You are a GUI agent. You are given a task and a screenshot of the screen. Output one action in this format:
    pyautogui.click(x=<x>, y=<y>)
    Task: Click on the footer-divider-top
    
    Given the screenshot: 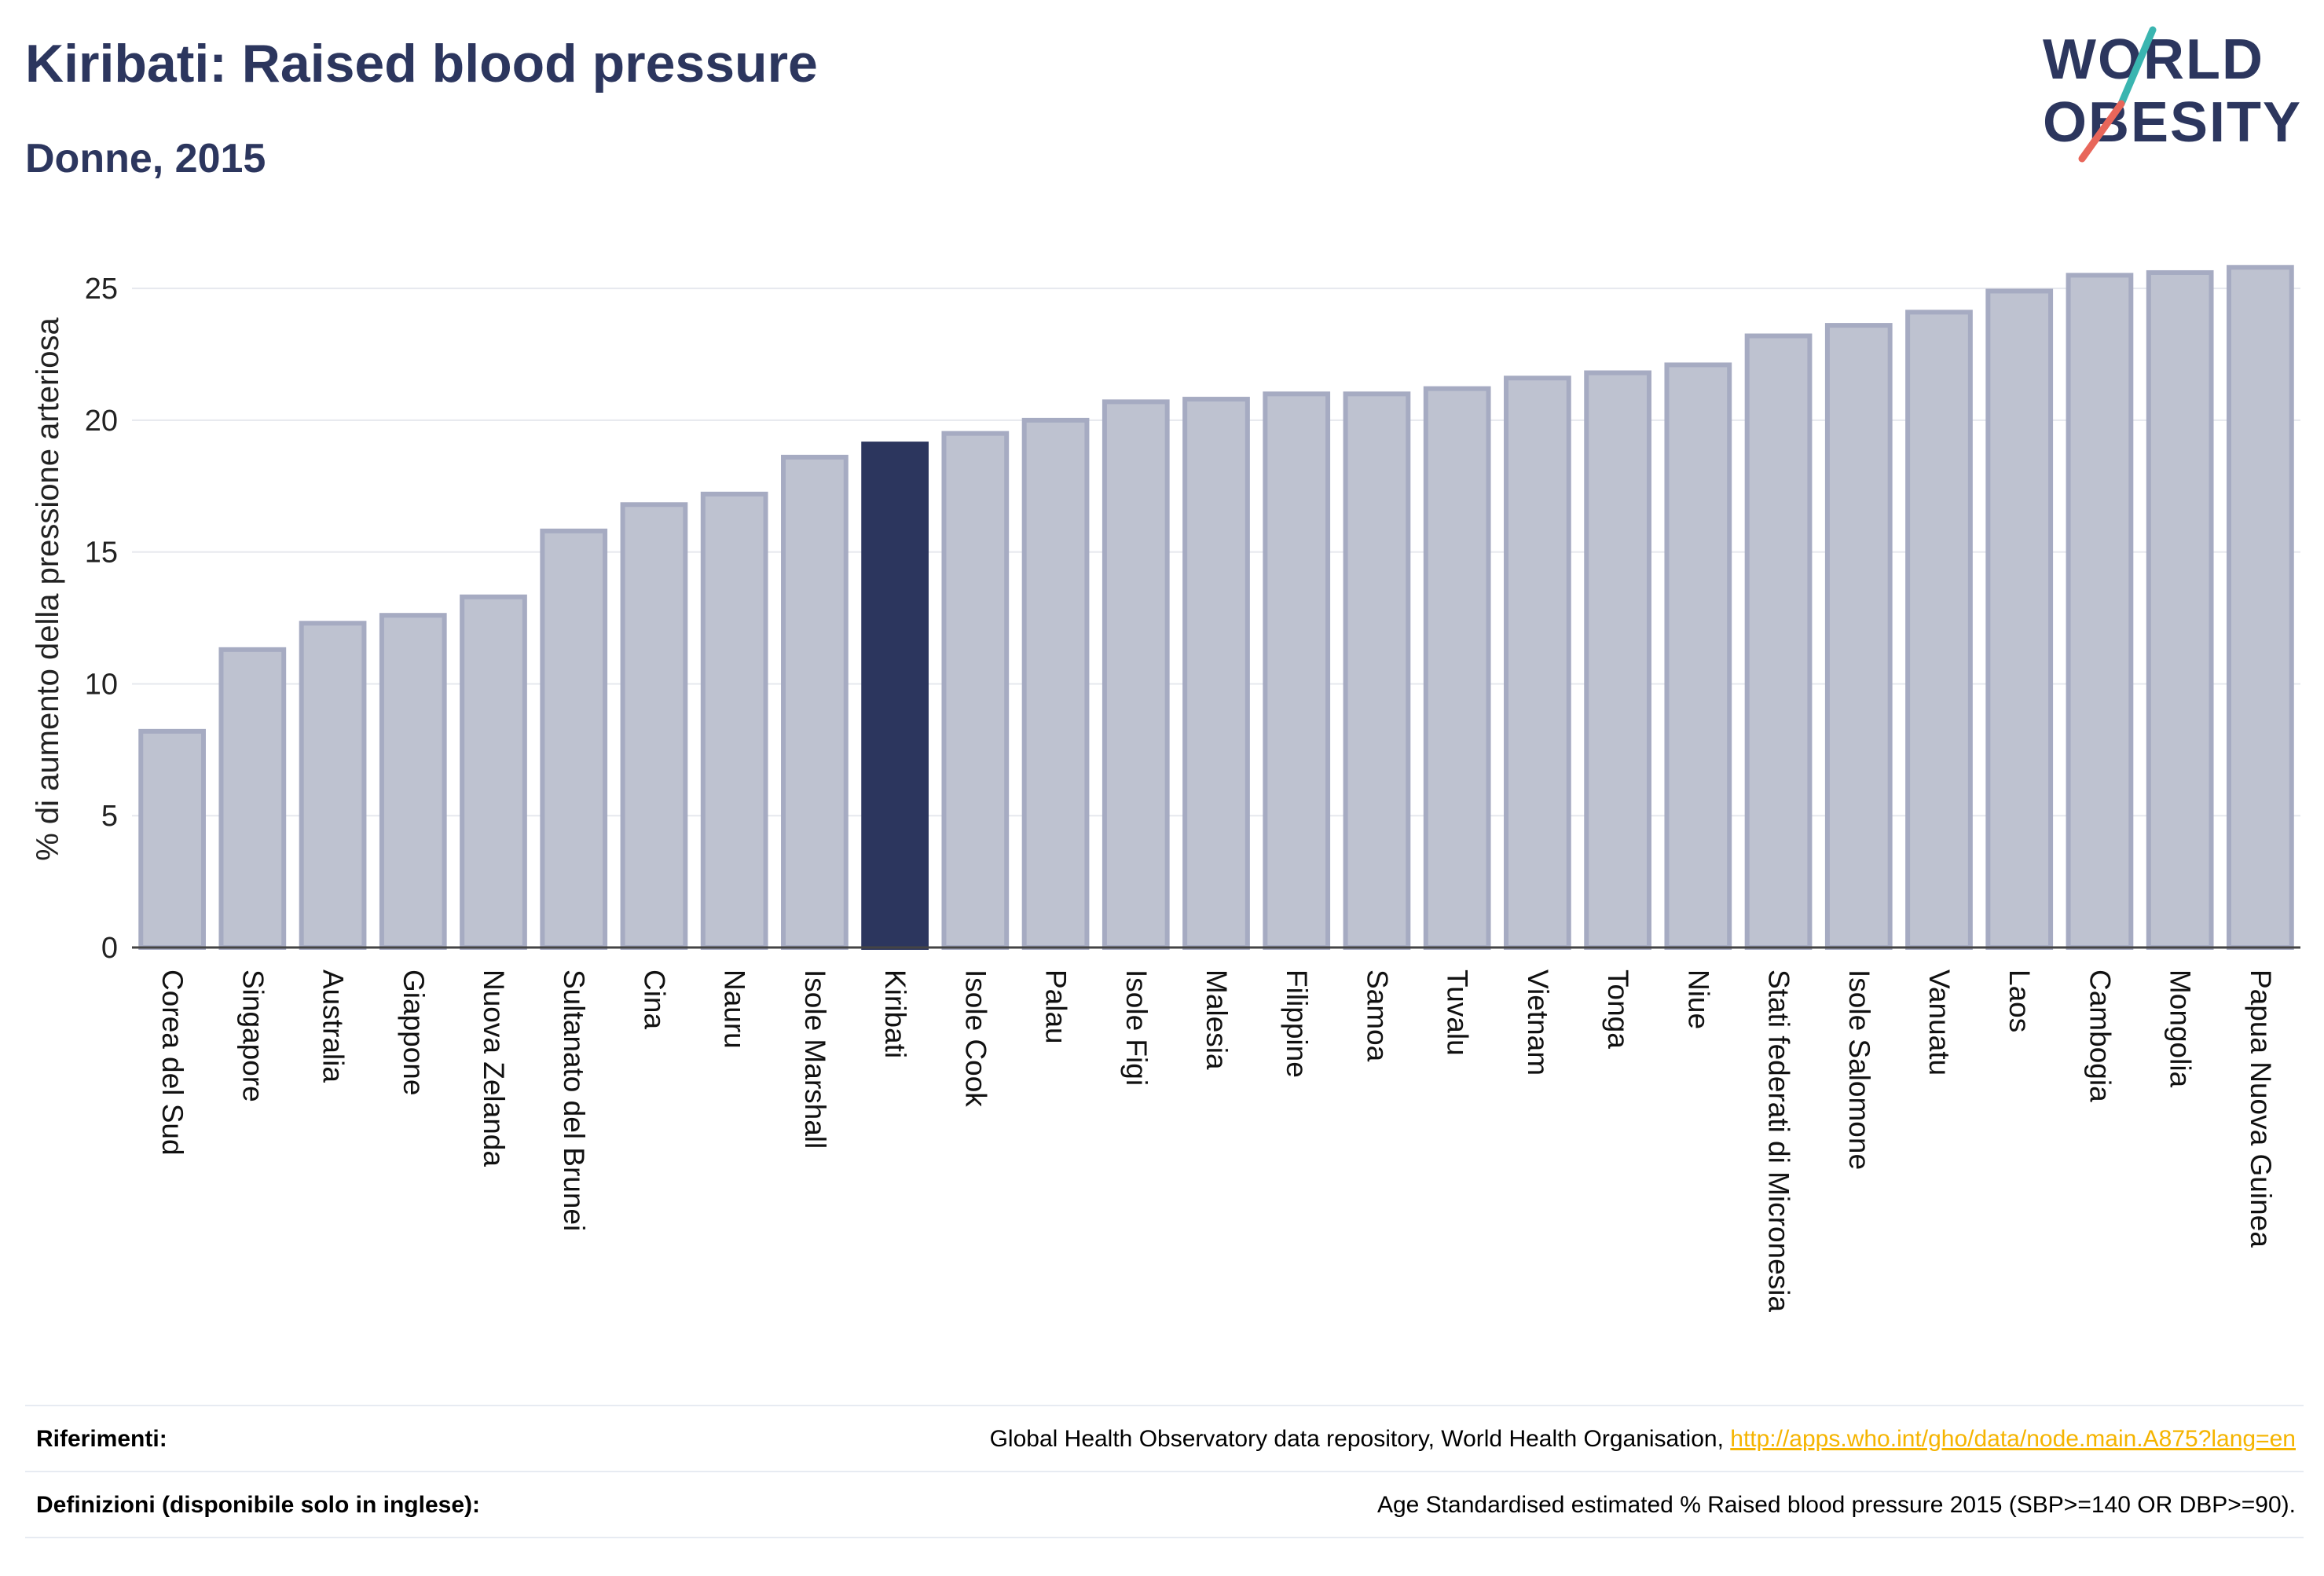 What is the action you would take?
    pyautogui.click(x=1164, y=1405)
    